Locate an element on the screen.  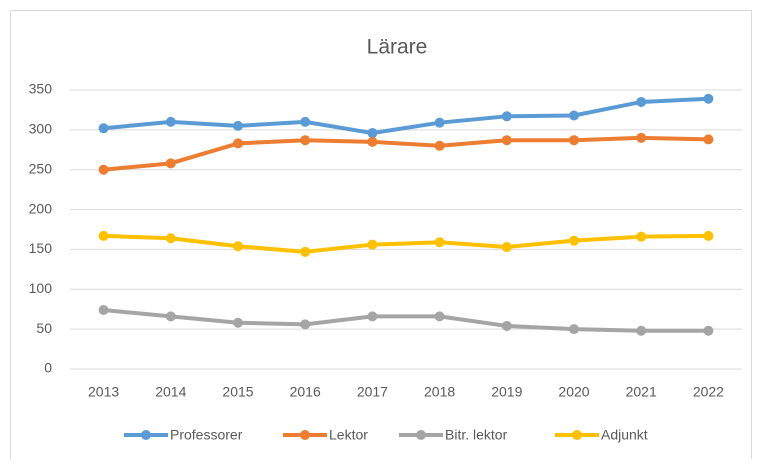
y-tick-label: 300 is located at coordinates (41, 129).